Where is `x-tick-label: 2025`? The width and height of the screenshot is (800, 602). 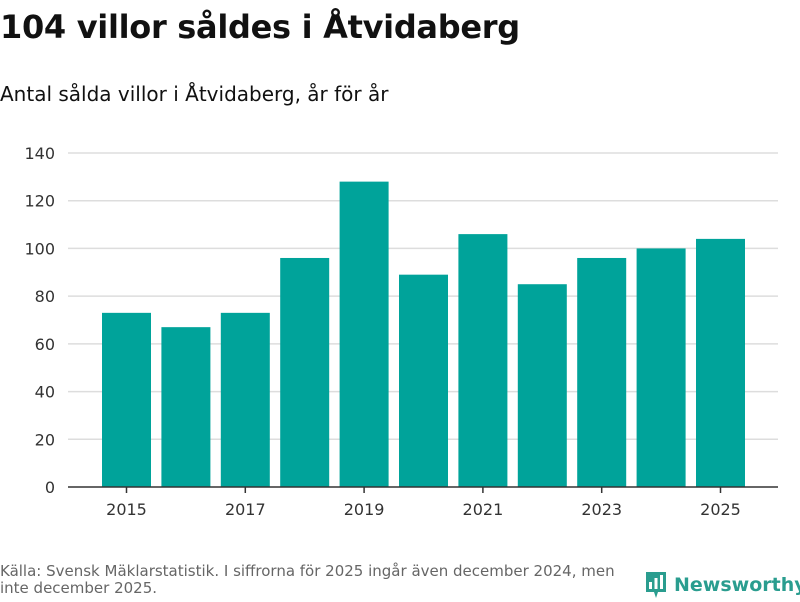
x-tick-label: 2025 is located at coordinates (720, 509).